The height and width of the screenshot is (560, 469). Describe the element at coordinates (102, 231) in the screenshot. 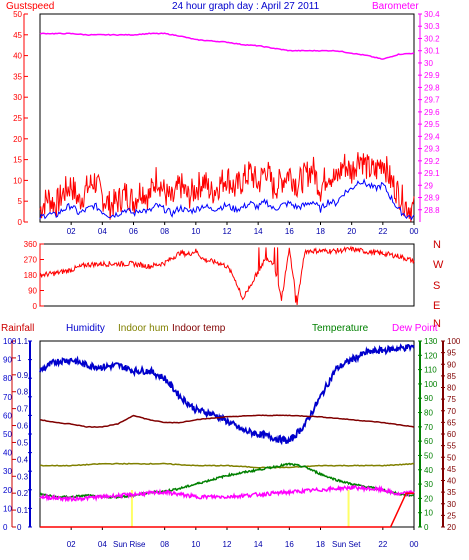

I see `time-tick-label: 04` at that location.